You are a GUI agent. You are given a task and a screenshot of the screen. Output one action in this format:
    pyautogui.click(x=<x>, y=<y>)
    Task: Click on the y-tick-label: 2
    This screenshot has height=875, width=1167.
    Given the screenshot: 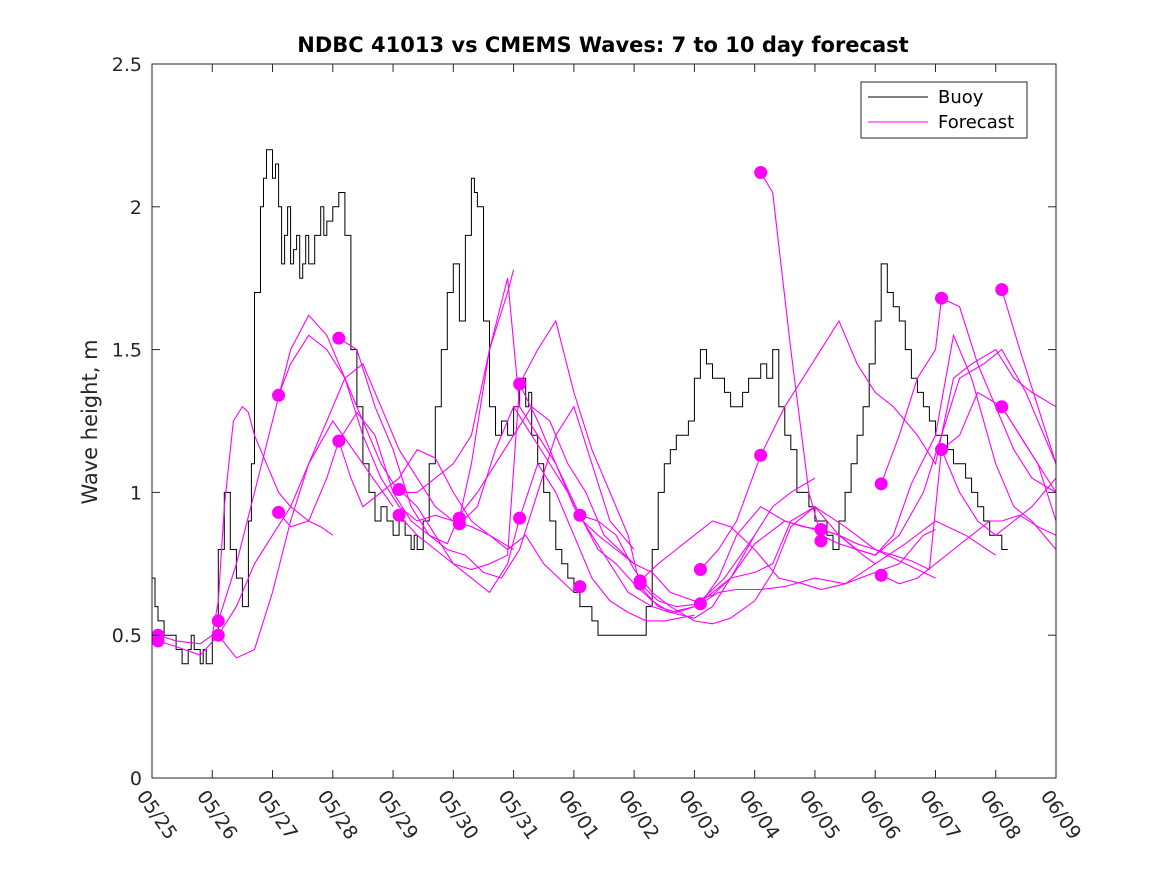 What is the action you would take?
    pyautogui.click(x=136, y=208)
    